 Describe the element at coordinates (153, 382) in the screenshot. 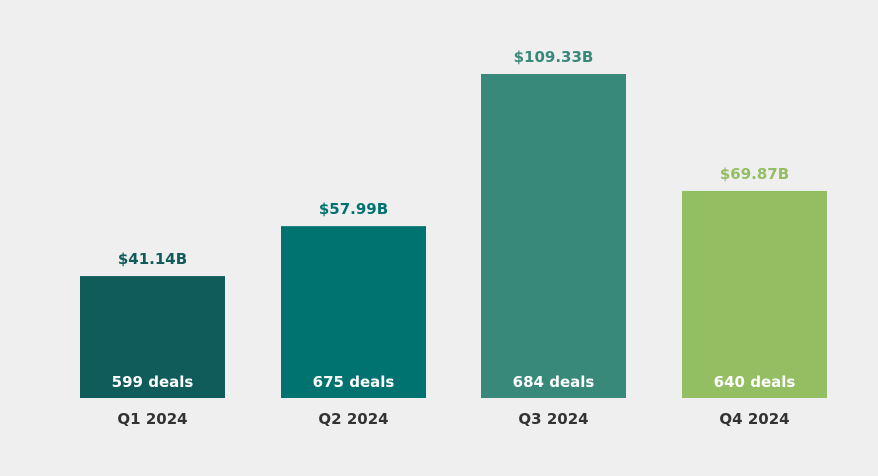

I see `deals-label-1: 599 deals` at that location.